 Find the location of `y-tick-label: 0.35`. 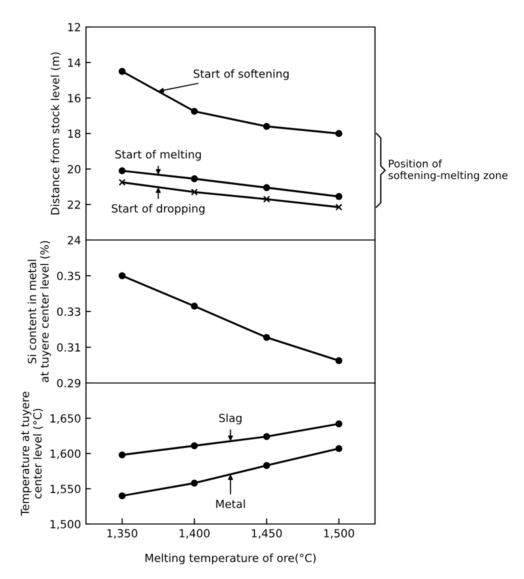

y-tick-label: 0.35 is located at coordinates (68, 276).